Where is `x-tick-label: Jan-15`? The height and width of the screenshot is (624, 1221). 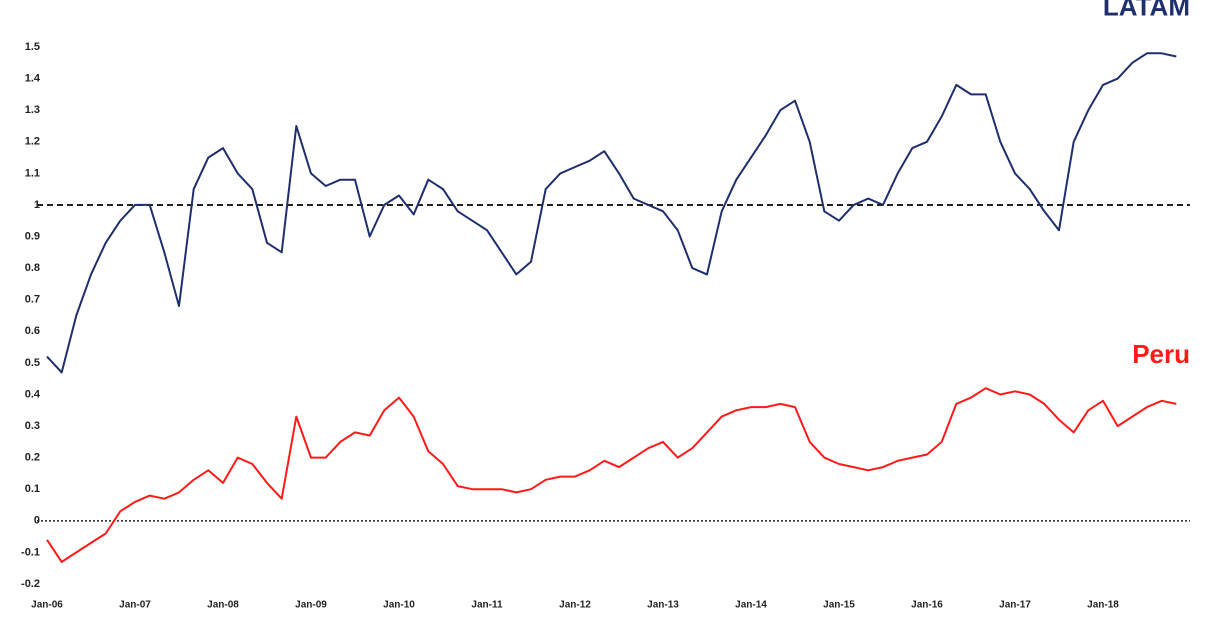
x-tick-label: Jan-15 is located at coordinates (839, 605).